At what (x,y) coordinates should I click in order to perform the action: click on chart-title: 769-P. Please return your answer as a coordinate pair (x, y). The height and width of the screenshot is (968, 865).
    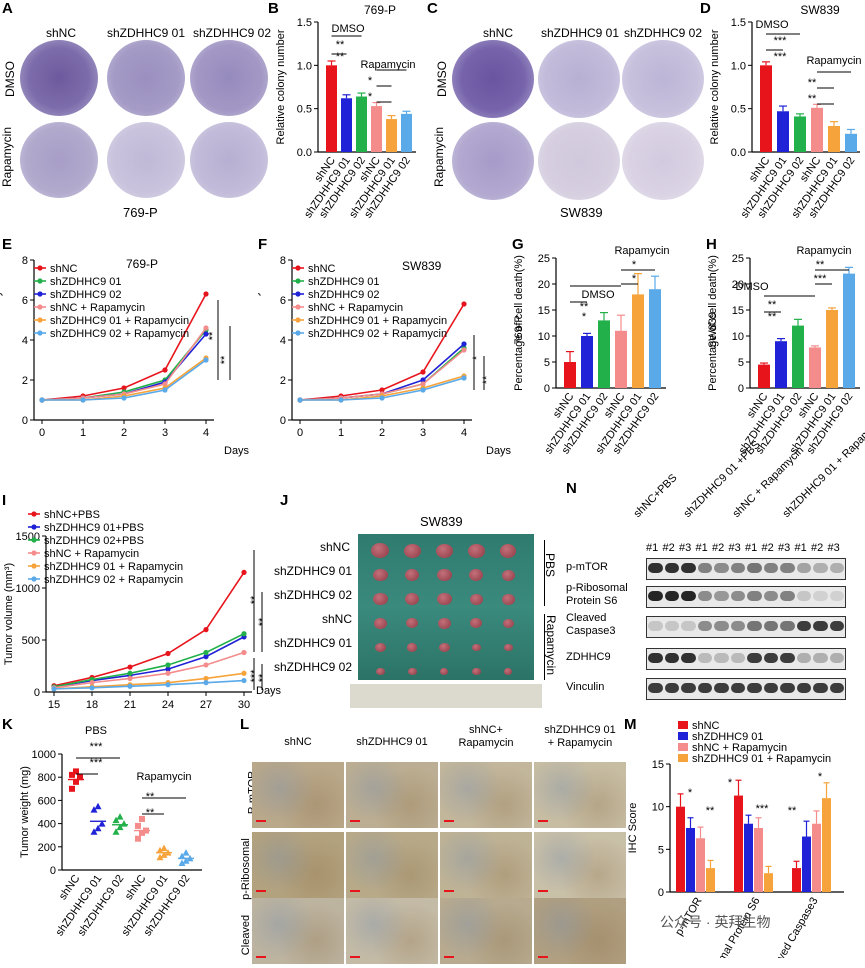
    Looking at the image, I should click on (142, 264).